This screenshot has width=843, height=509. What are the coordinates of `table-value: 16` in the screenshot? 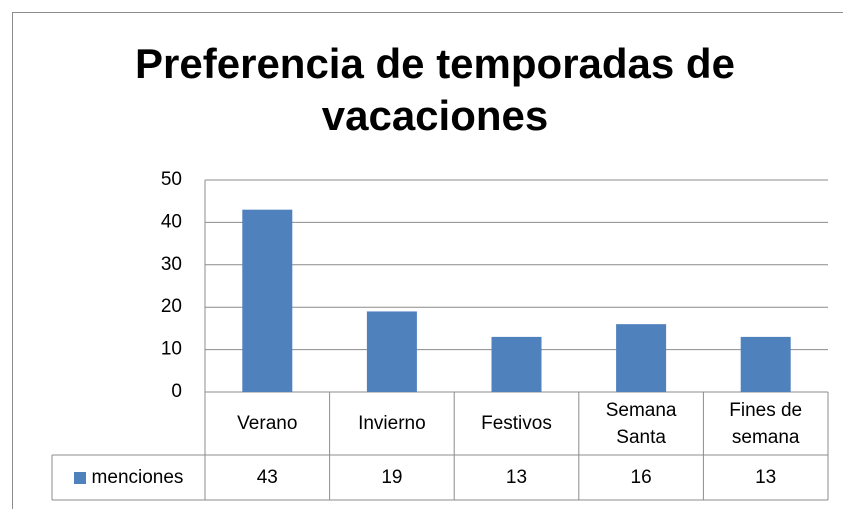 It's located at (641, 477).